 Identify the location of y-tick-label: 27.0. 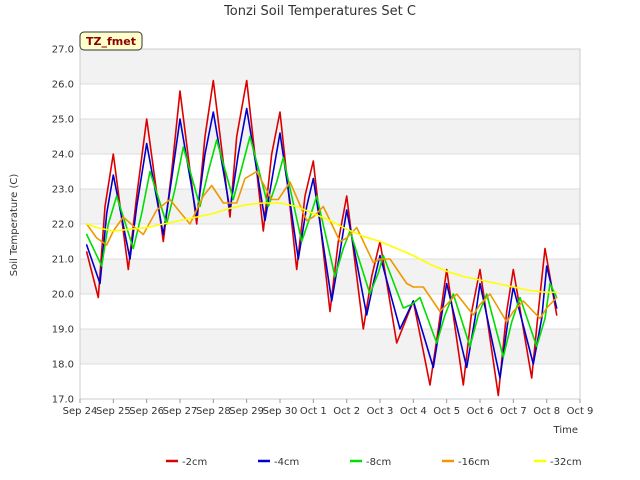
(63, 50).